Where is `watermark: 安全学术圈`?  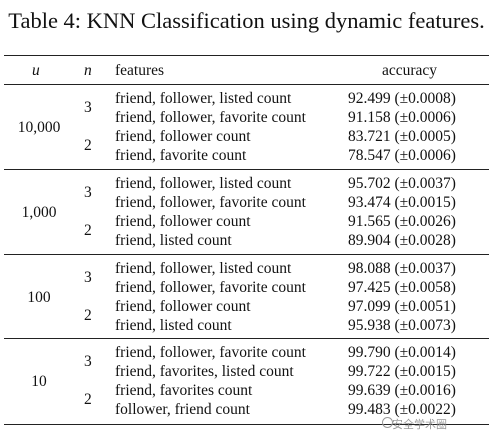
watermark: 安全学术圈 is located at coordinates (419, 424).